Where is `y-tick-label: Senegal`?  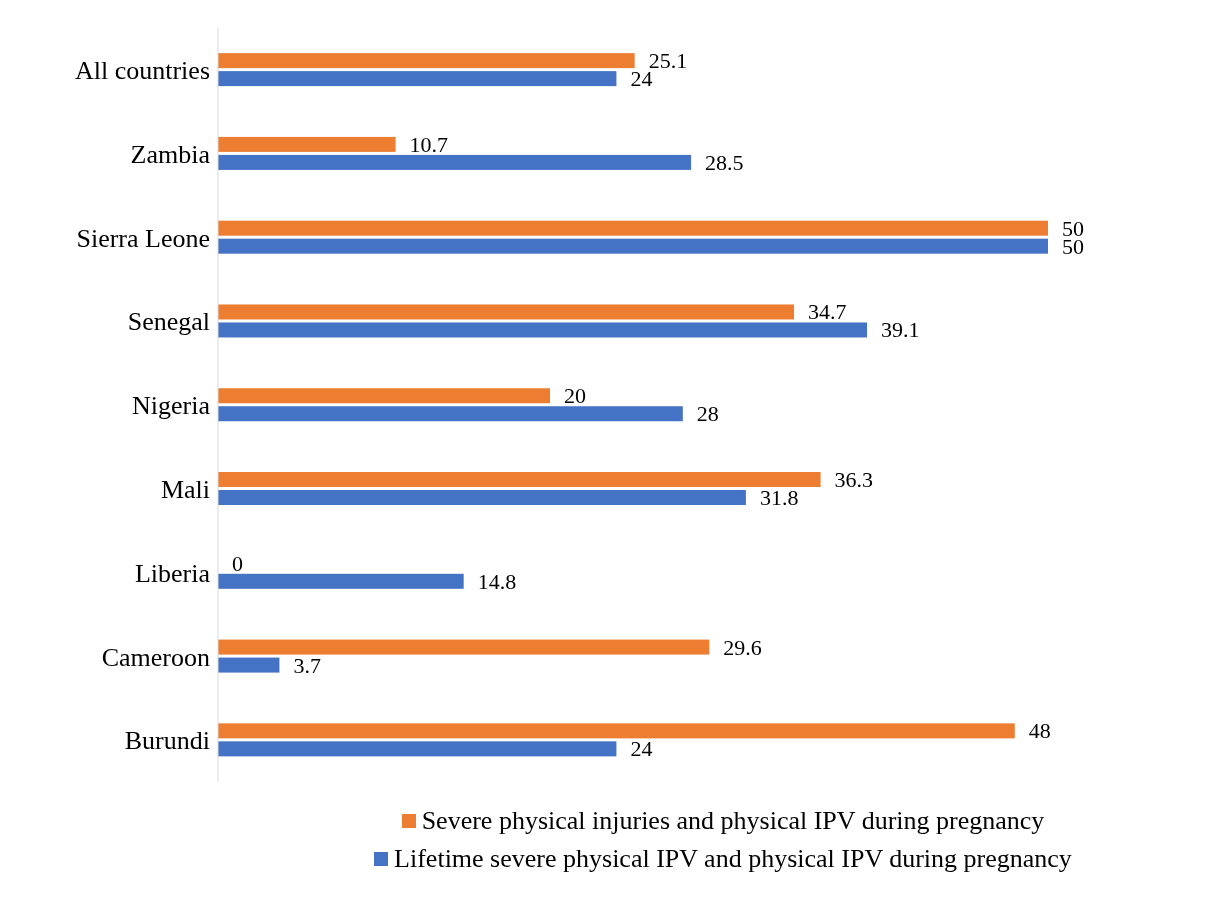
y-tick-label: Senegal is located at coordinates (168, 322).